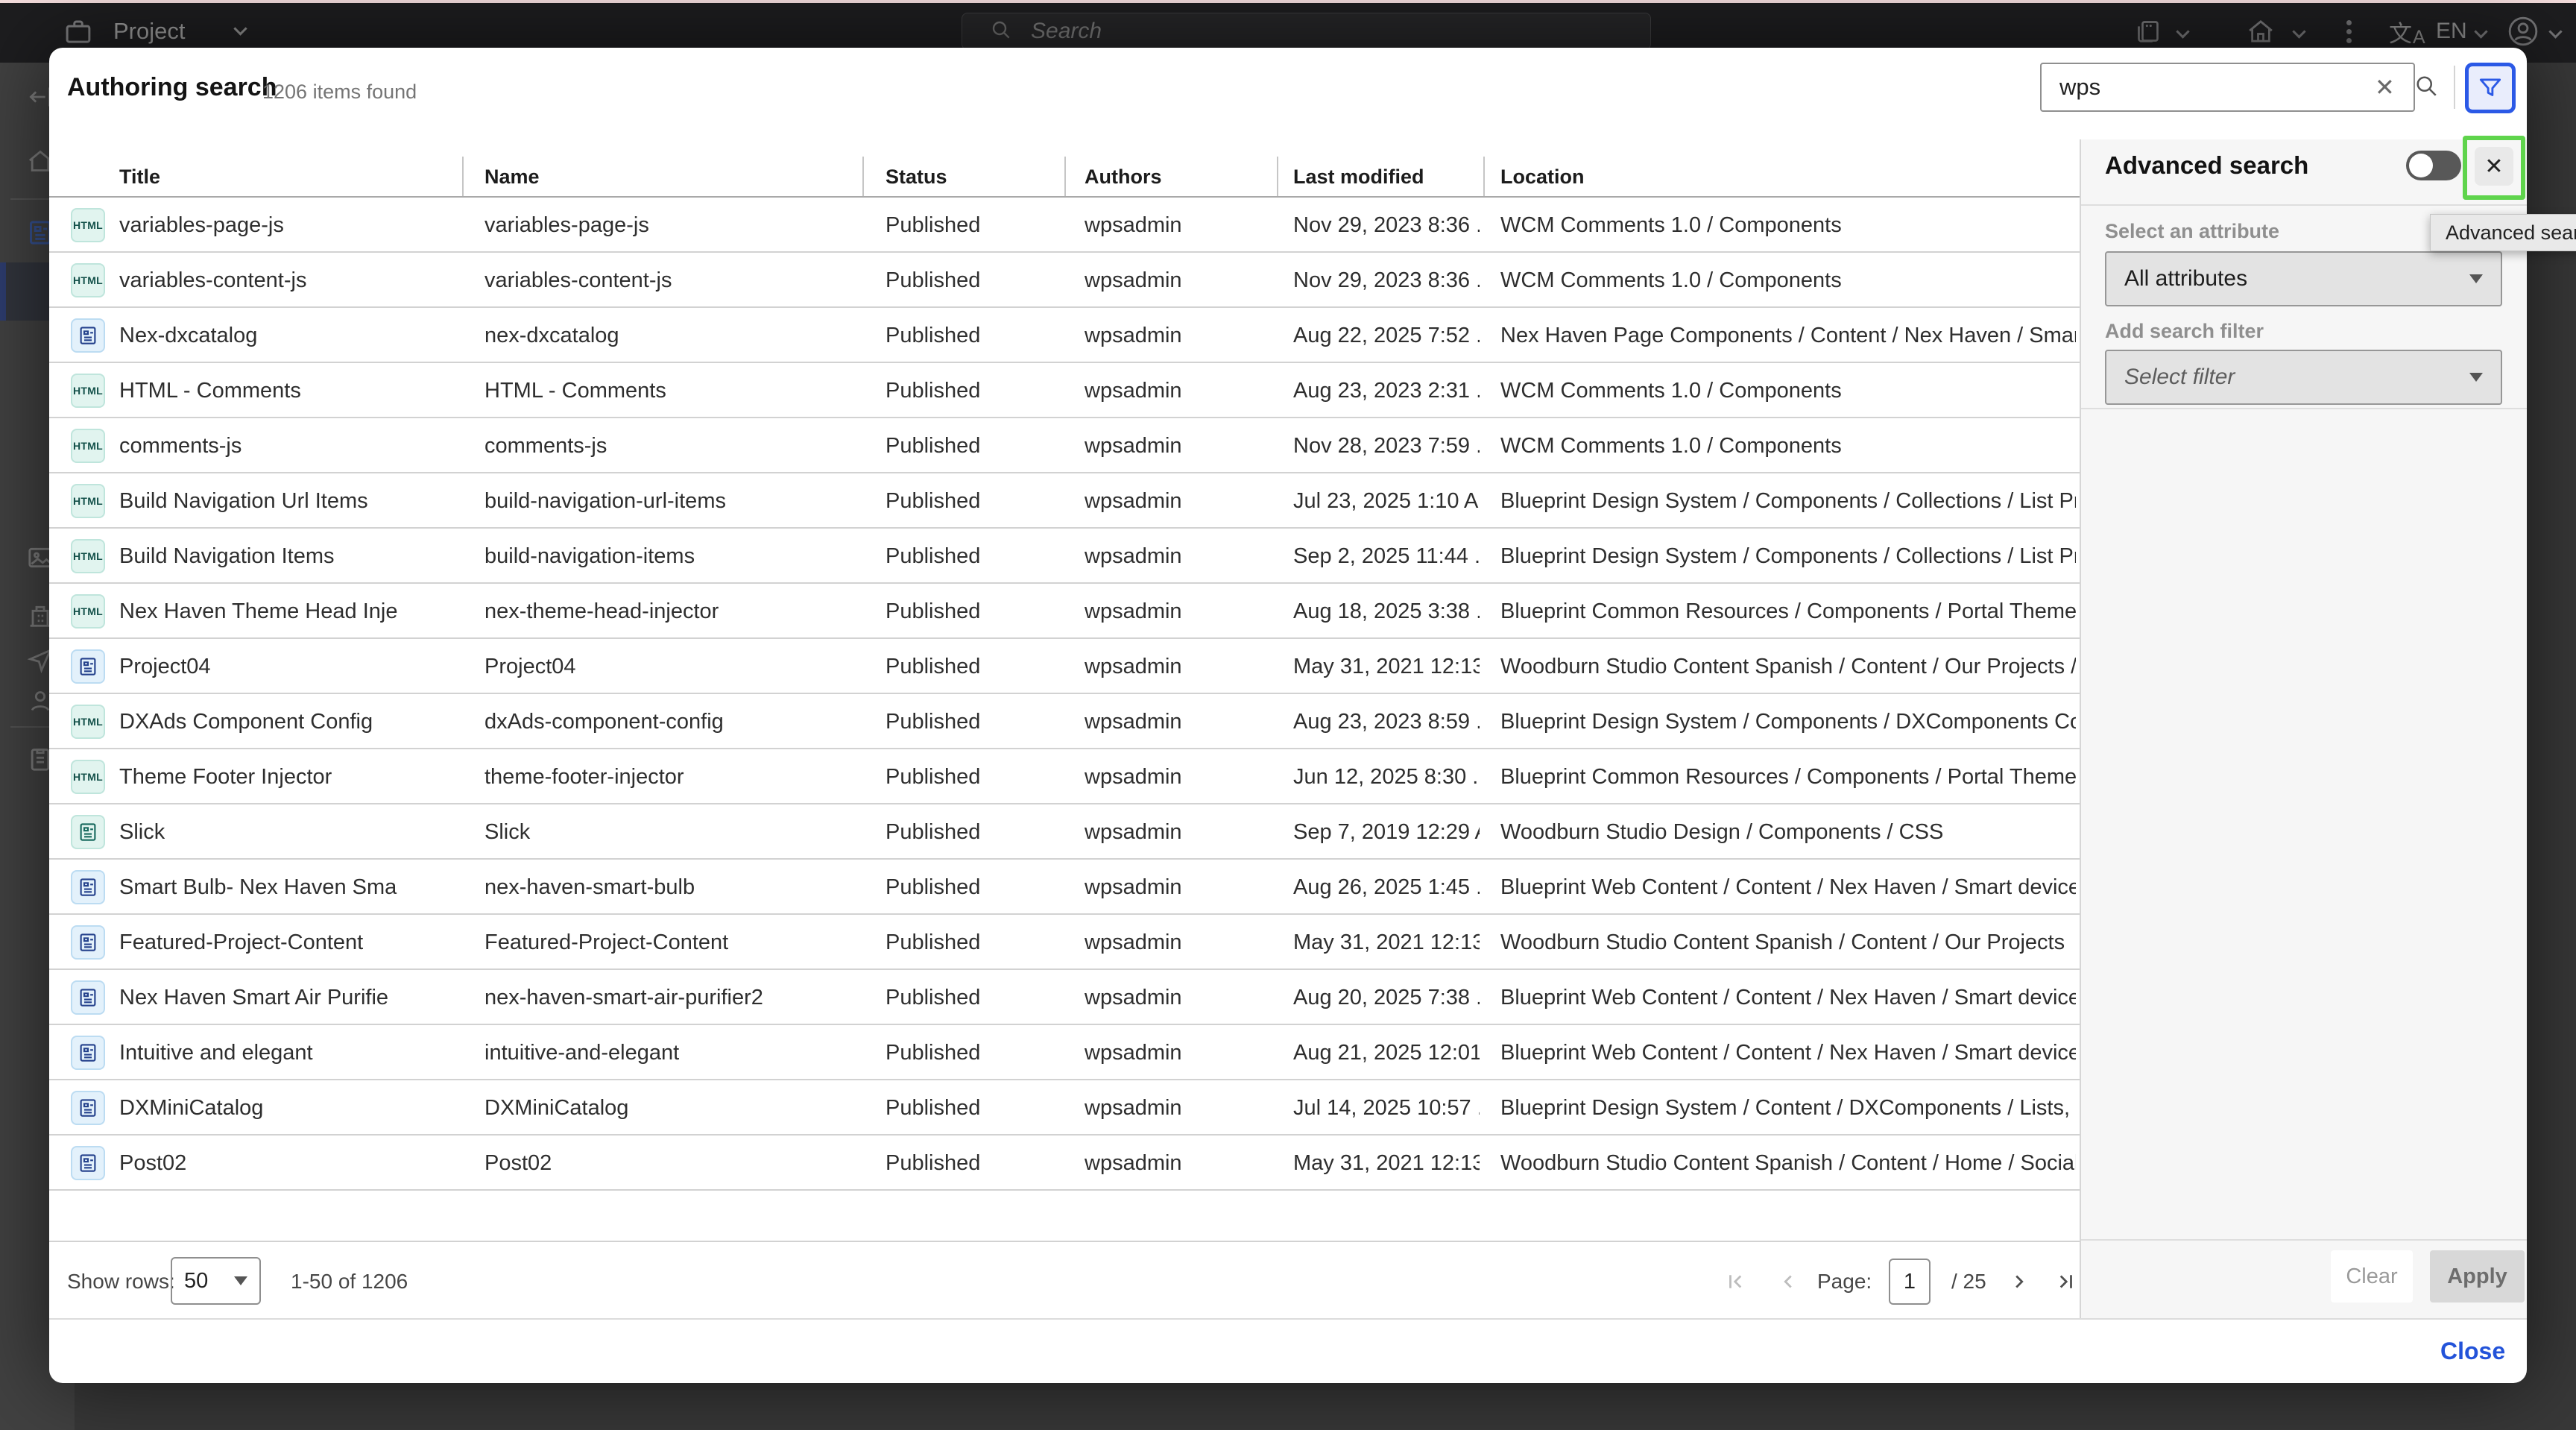 The image size is (2576, 1430). Describe the element at coordinates (1542, 176) in the screenshot. I see `column-header-location: Location` at that location.